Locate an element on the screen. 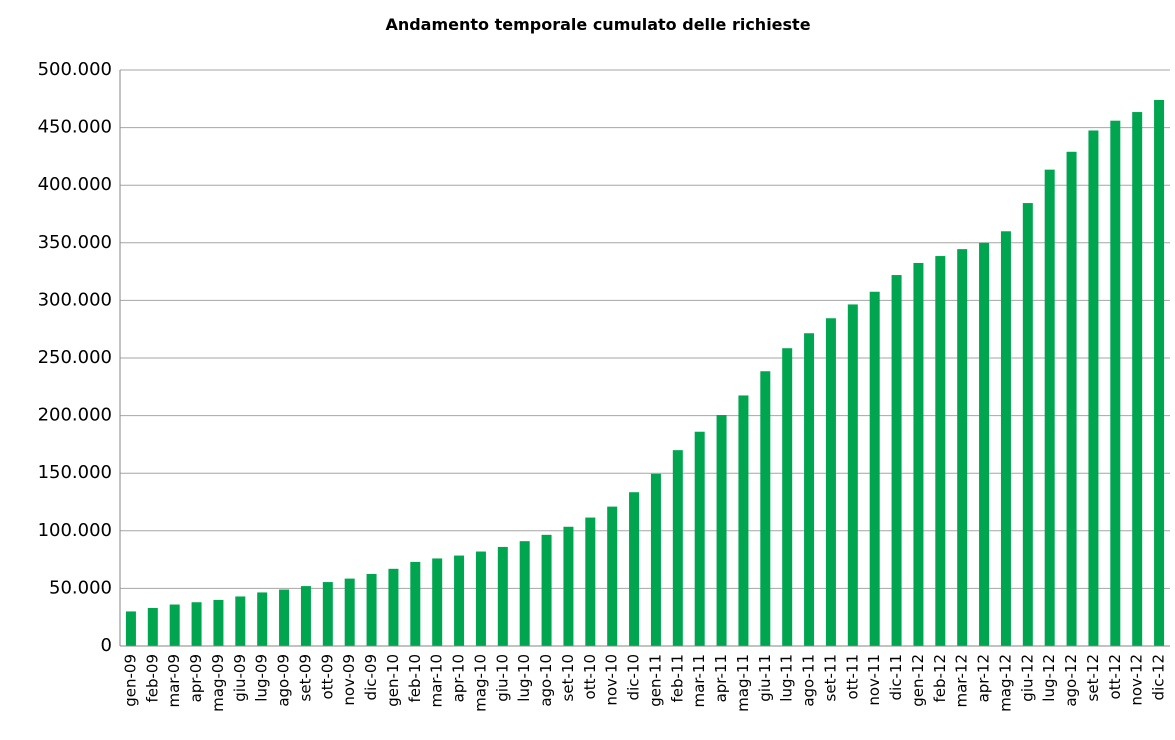 Image resolution: width=1175 pixels, height=740 pixels. x-tick-label: set-12 is located at coordinates (1093, 677).